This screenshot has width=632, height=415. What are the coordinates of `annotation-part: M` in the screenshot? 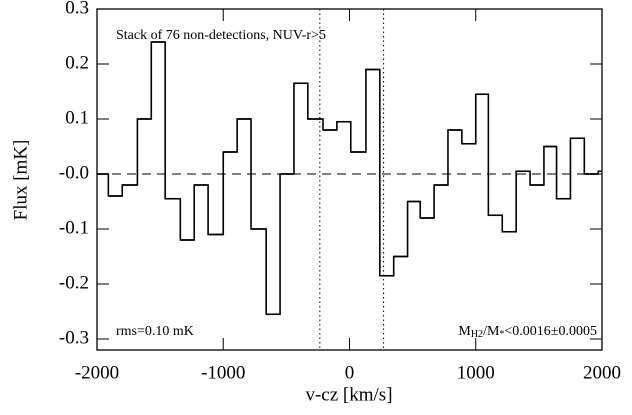 It's located at (464, 331).